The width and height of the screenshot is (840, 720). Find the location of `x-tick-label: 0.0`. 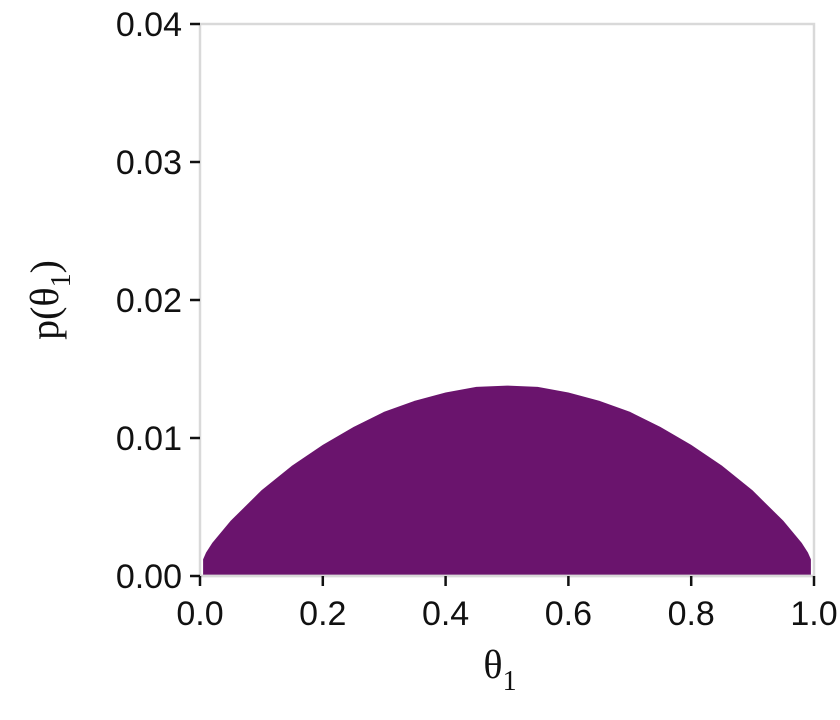

x-tick-label: 0.0 is located at coordinates (199, 614).